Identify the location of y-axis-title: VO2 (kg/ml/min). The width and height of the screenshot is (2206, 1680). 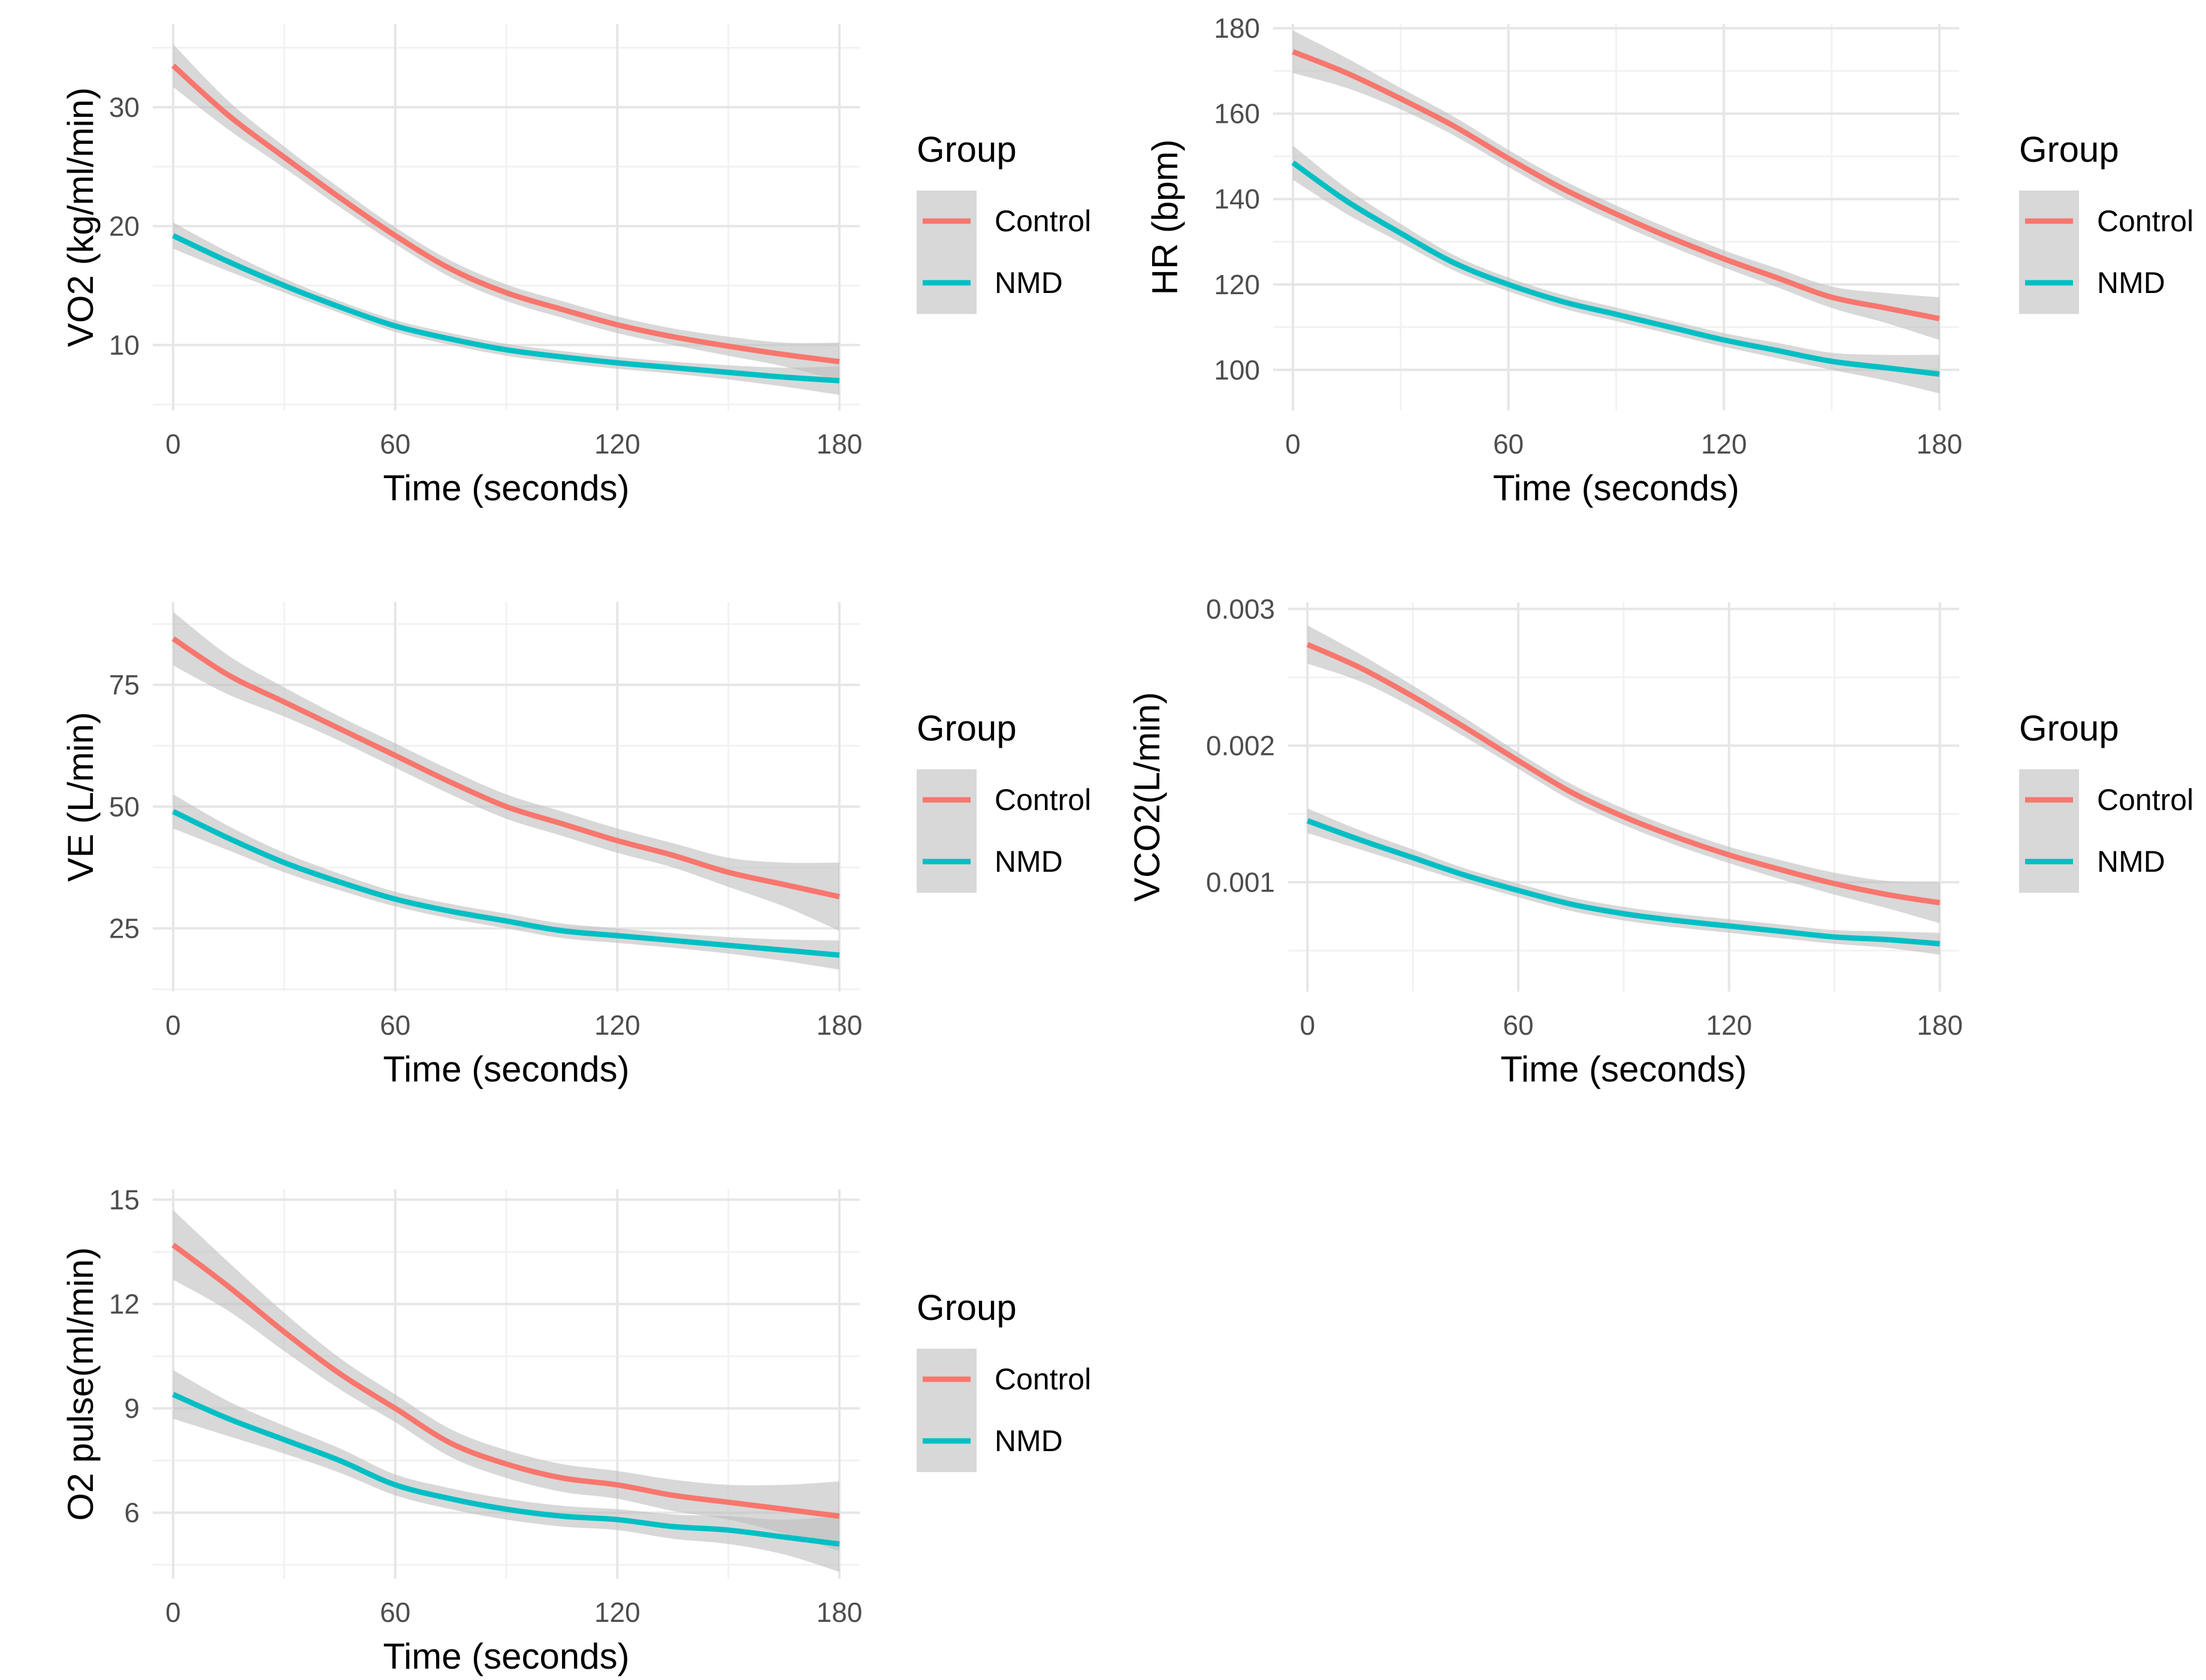
(81, 217).